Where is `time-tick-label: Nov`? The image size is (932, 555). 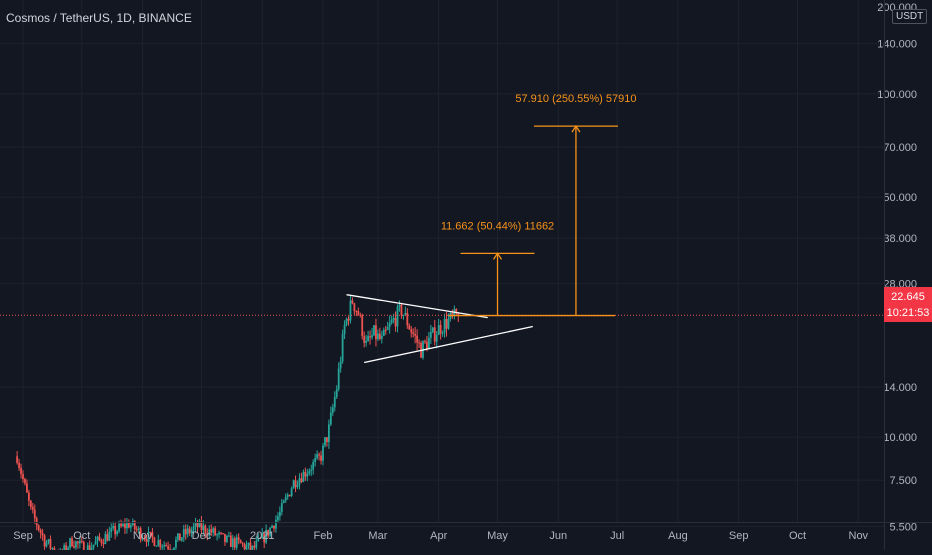
time-tick-label: Nov is located at coordinates (859, 536).